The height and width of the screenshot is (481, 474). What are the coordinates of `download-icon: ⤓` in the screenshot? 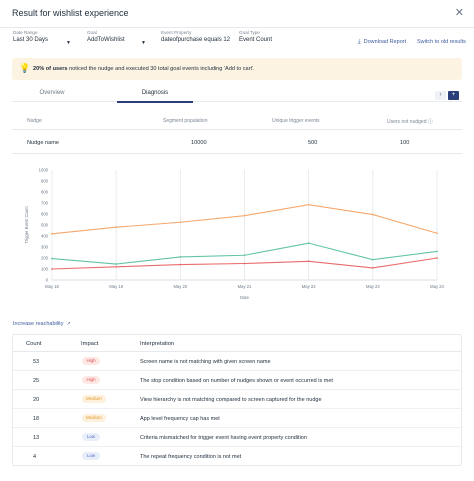 It's located at (359, 42).